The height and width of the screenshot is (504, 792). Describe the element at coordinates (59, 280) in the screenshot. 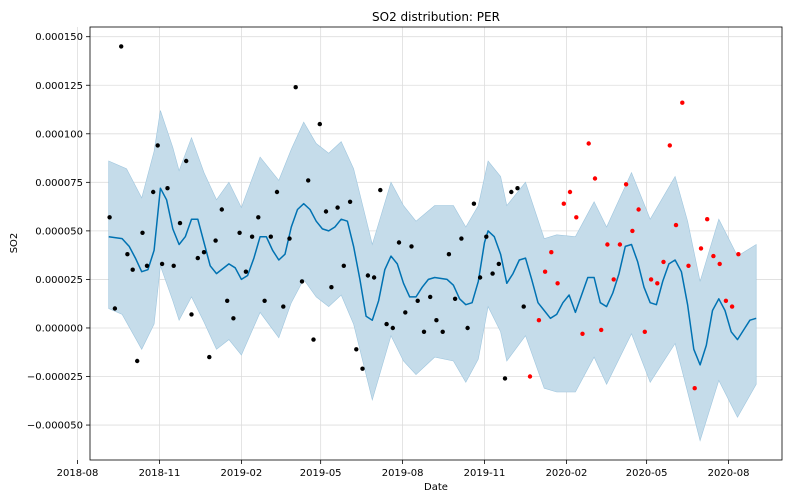

I see `y-tick-label: 0.000025` at that location.